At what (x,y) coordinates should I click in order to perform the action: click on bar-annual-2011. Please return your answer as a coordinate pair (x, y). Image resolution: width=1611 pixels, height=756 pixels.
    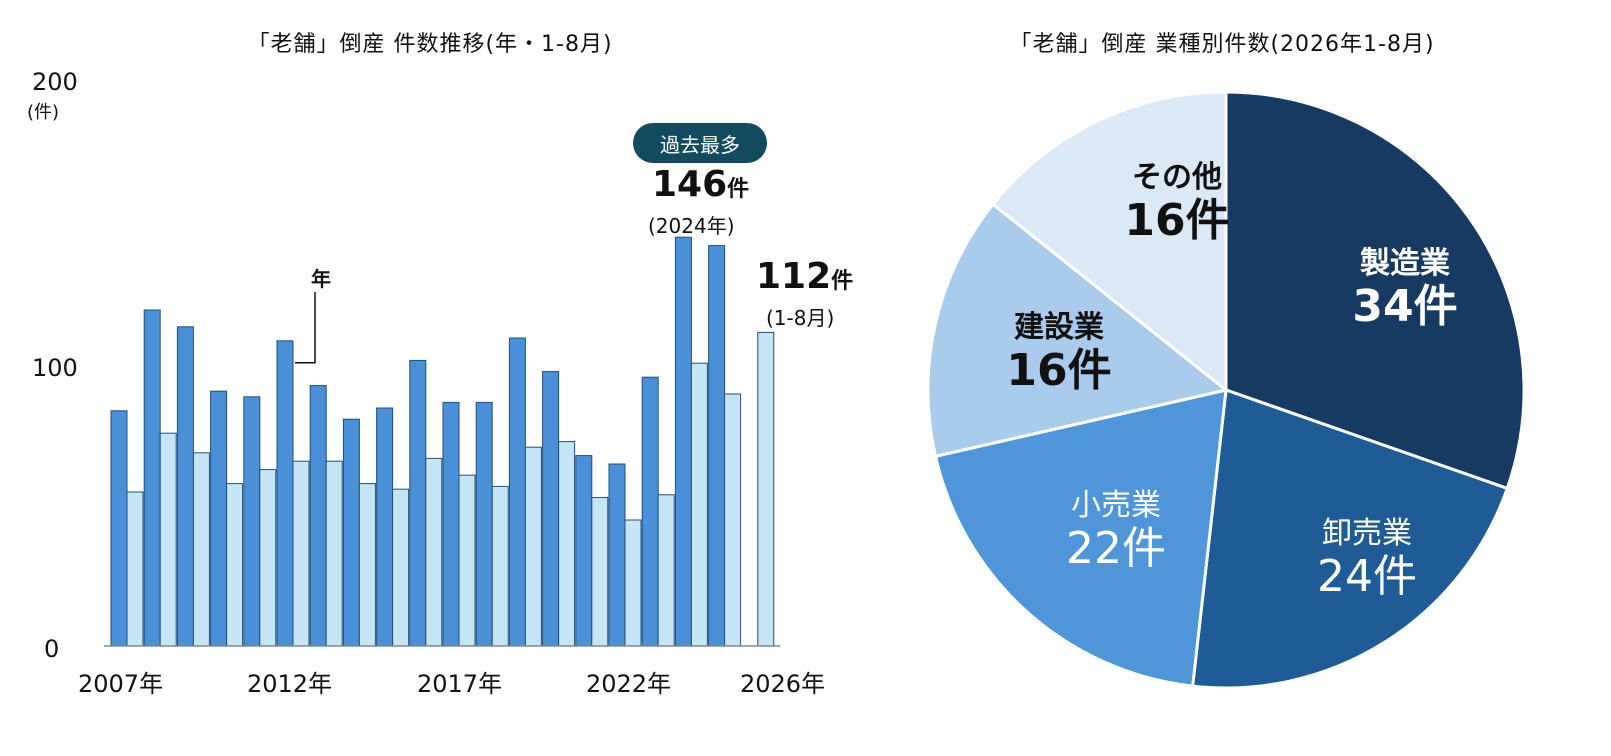
    Looking at the image, I should click on (252, 521).